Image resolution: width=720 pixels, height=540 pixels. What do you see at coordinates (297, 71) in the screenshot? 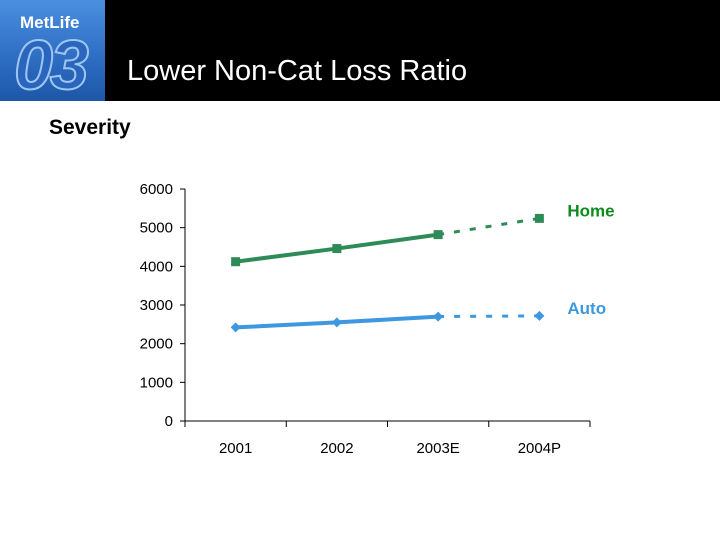
I see `slide-title: Lower Non-Cat Loss Ratio` at bounding box center [297, 71].